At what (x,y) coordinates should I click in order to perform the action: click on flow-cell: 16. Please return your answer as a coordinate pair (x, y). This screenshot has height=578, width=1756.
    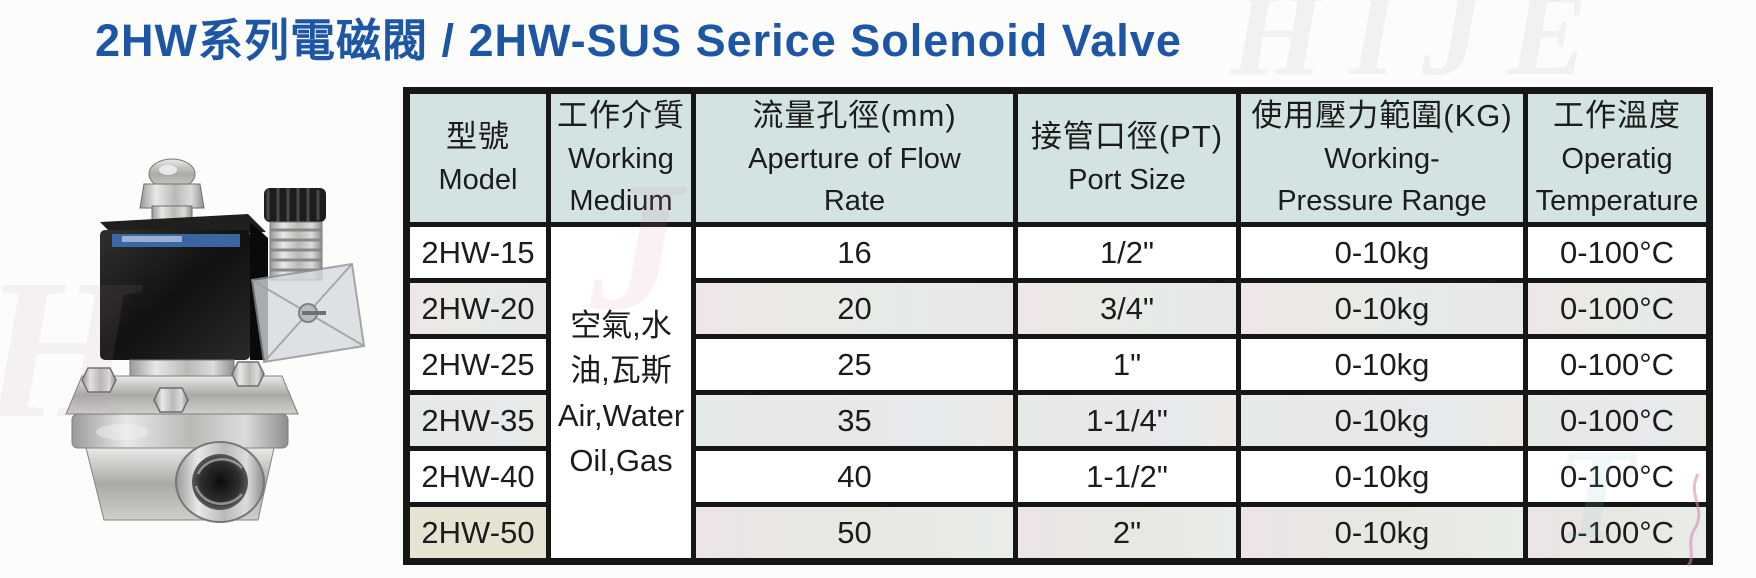
    Looking at the image, I should click on (854, 252).